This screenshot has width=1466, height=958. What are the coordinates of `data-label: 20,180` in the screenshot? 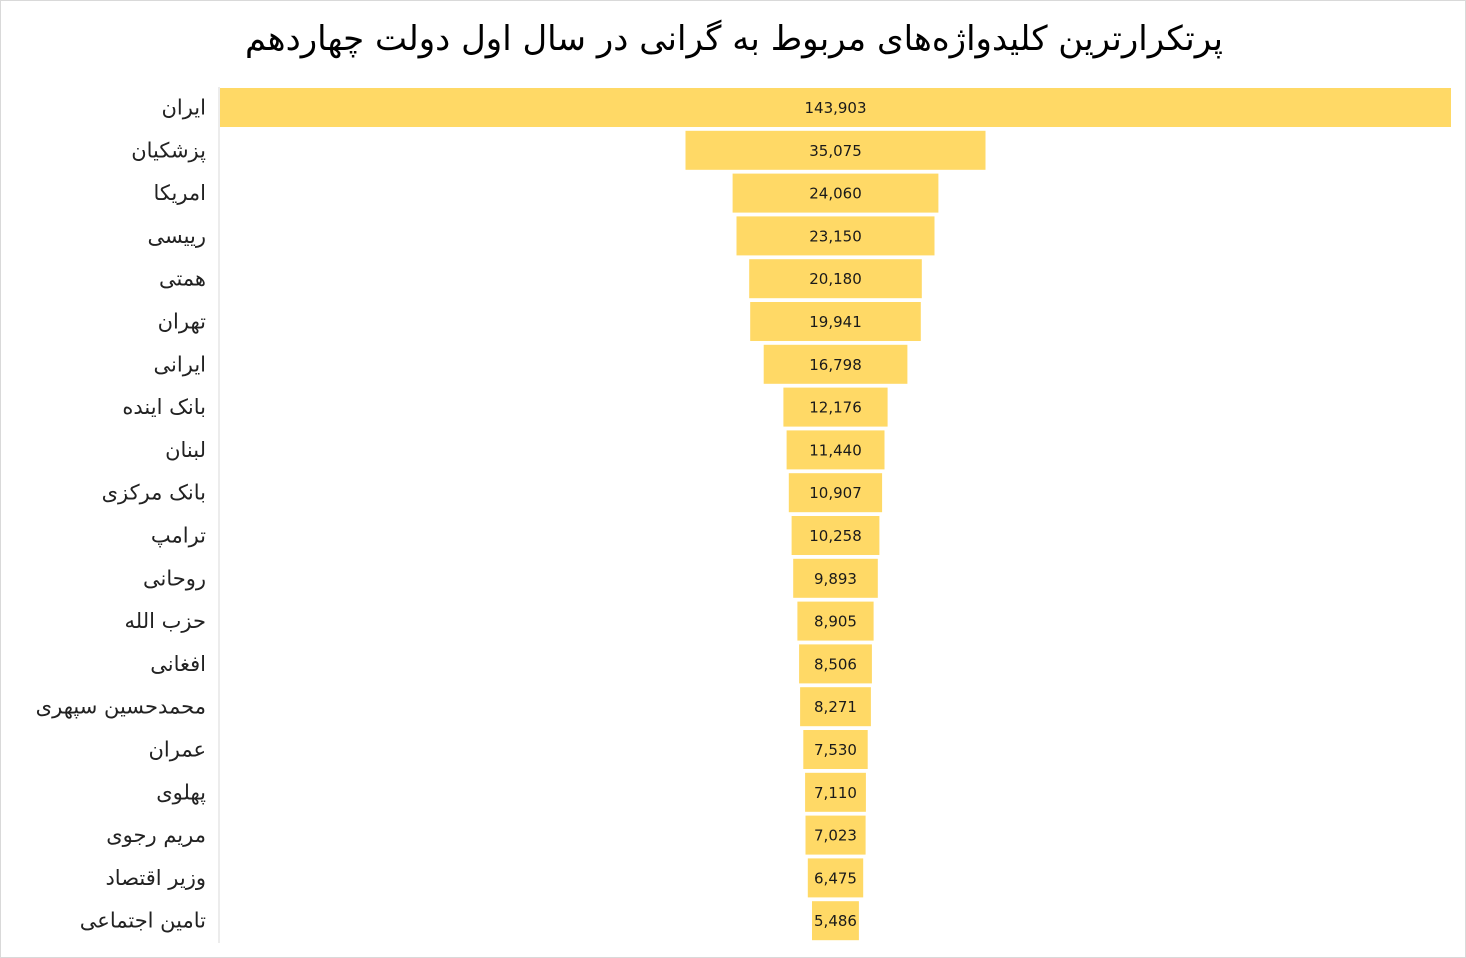 It's located at (835, 279).